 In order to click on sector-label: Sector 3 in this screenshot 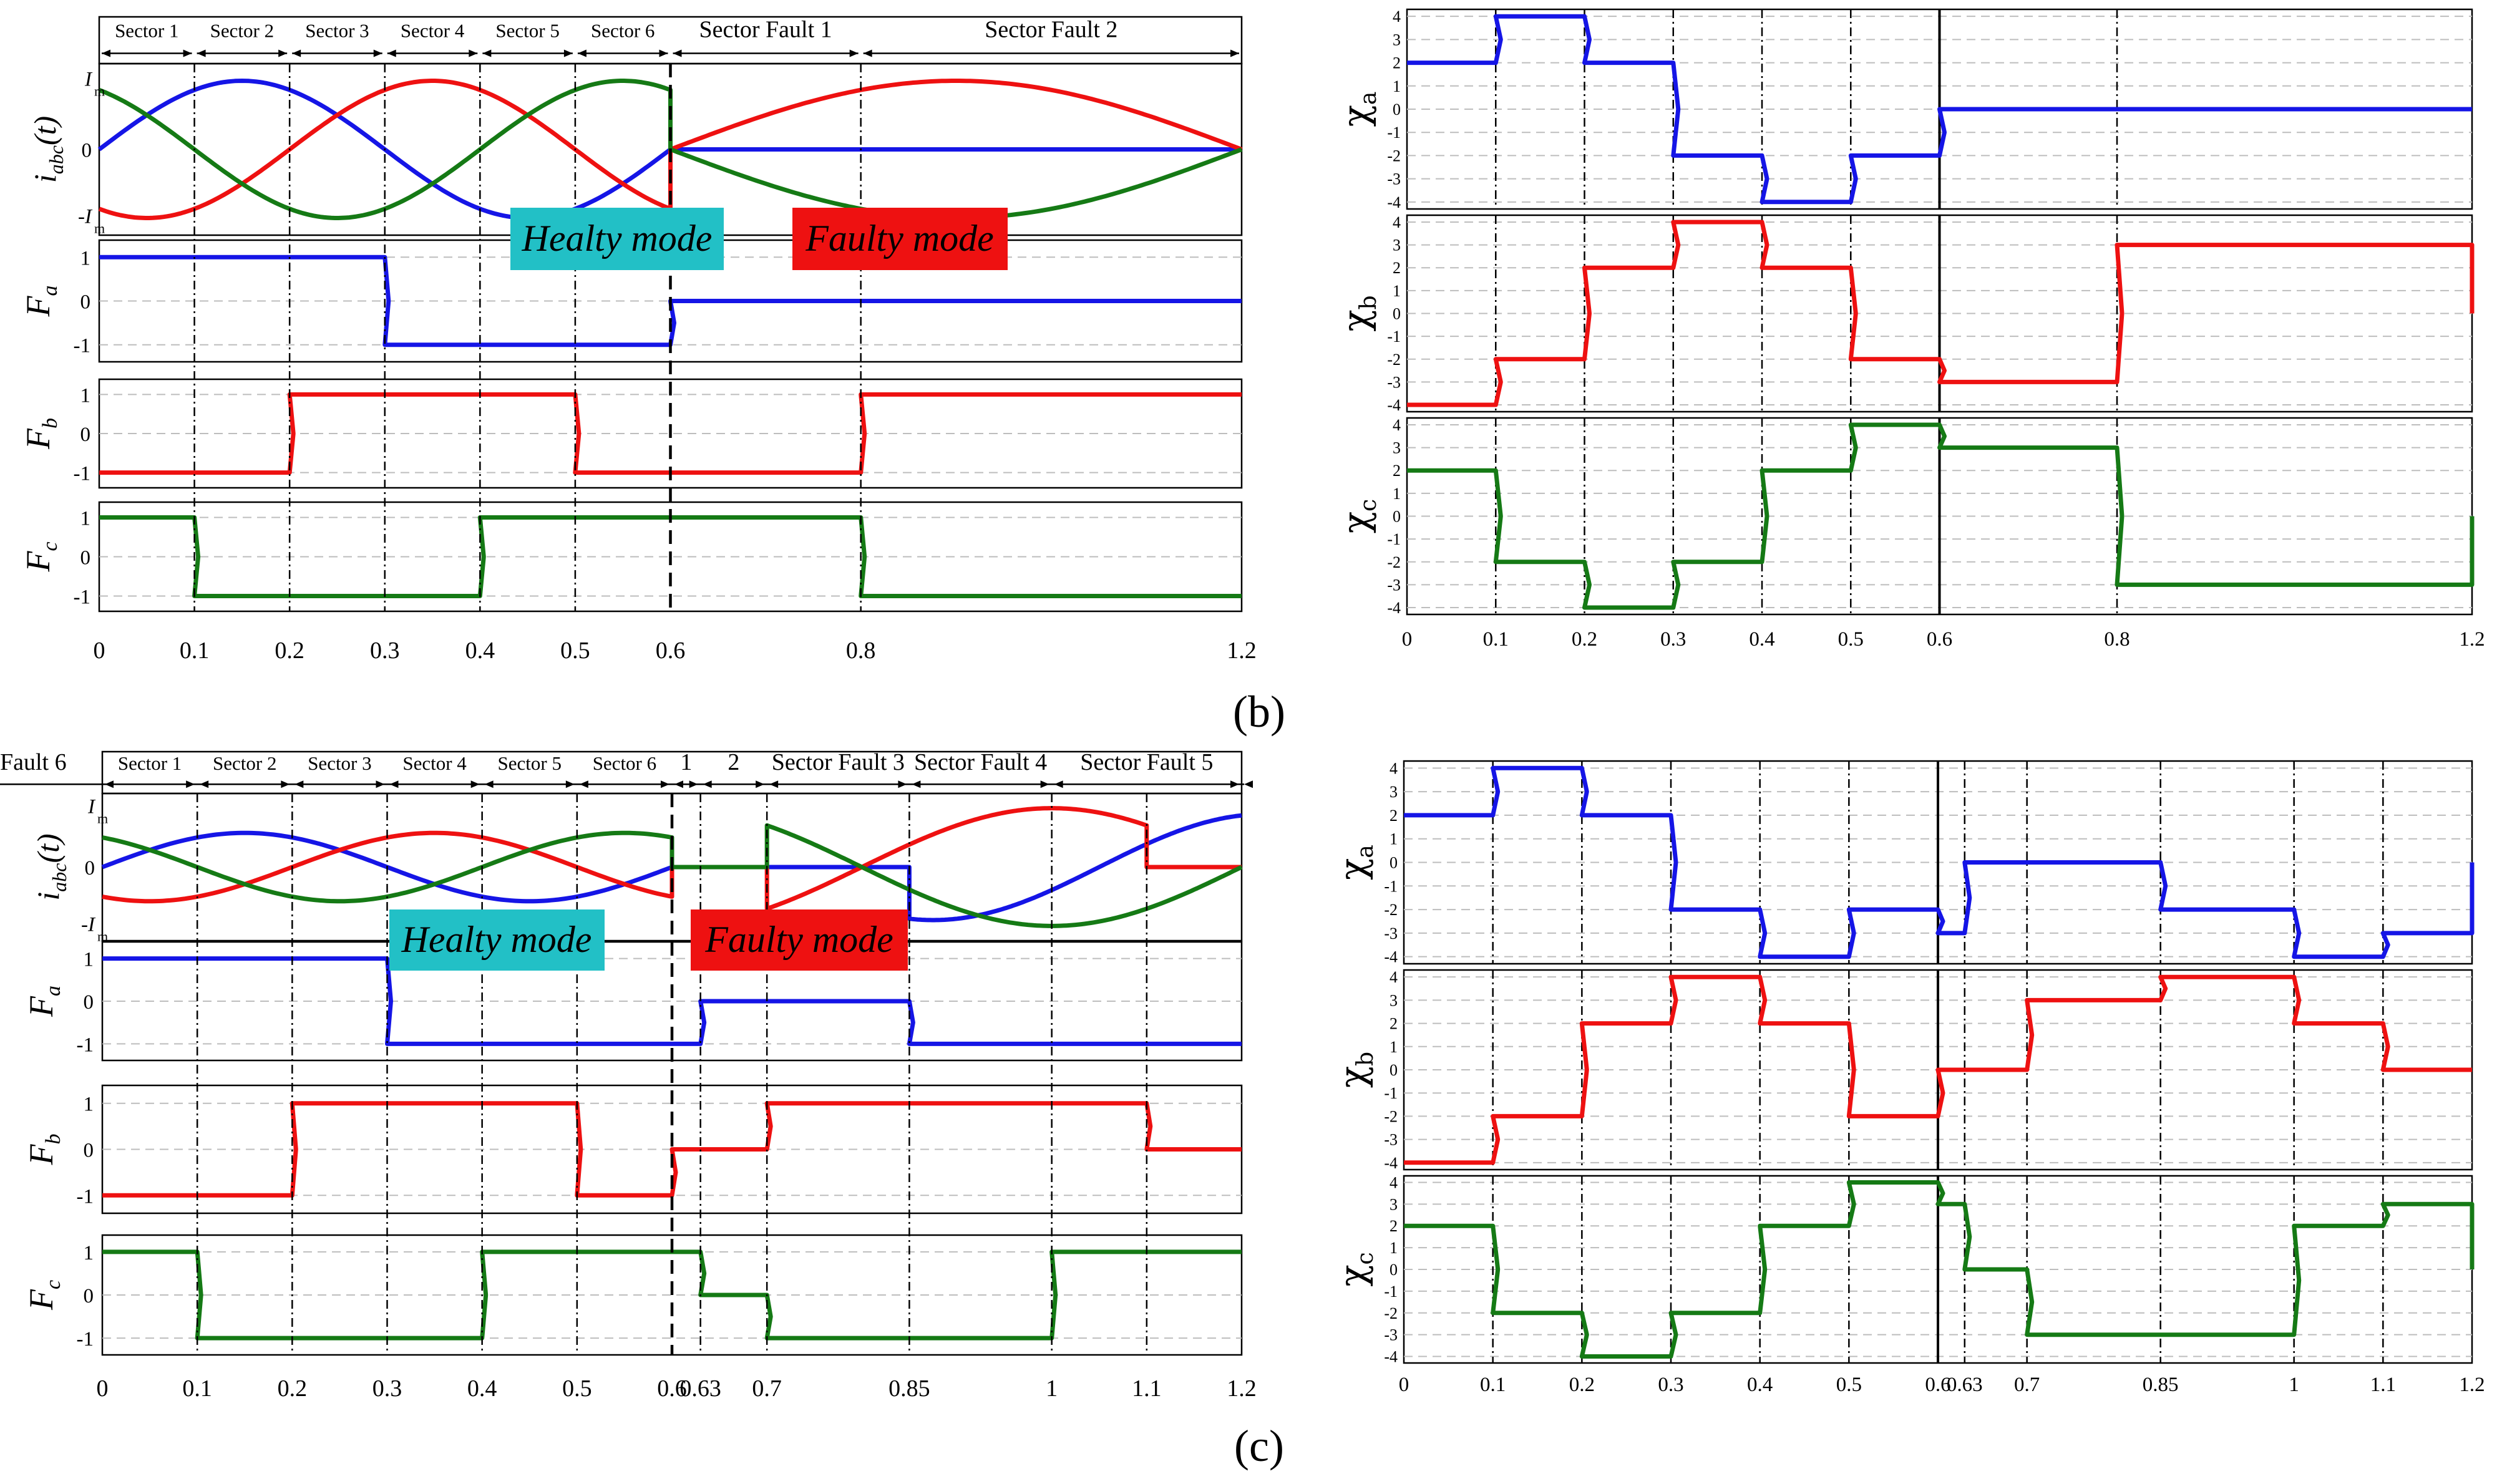, I will do `click(339, 763)`.